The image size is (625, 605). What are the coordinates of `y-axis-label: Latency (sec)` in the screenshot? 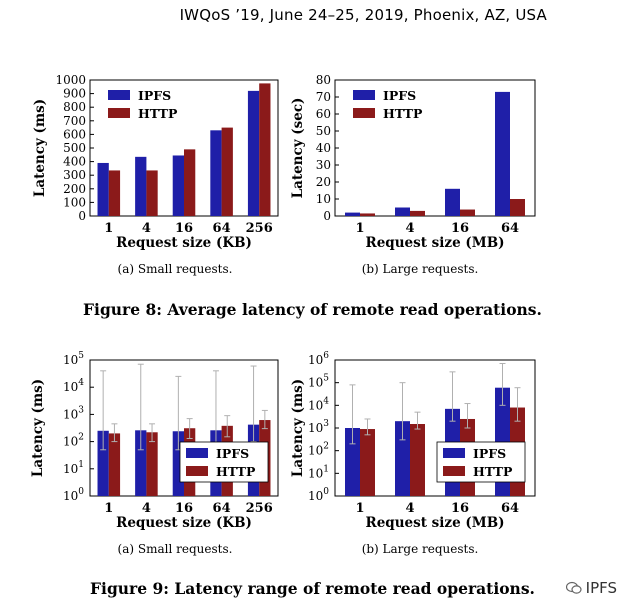 It's located at (298, 148).